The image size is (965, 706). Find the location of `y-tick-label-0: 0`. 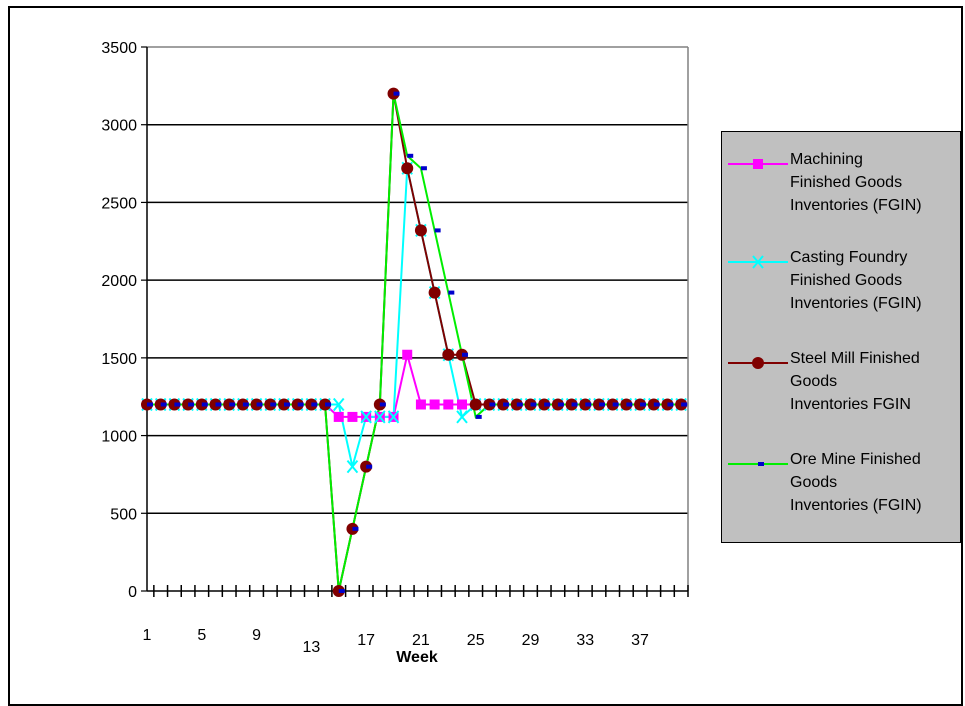

y-tick-label-0: 0 is located at coordinates (132, 592).